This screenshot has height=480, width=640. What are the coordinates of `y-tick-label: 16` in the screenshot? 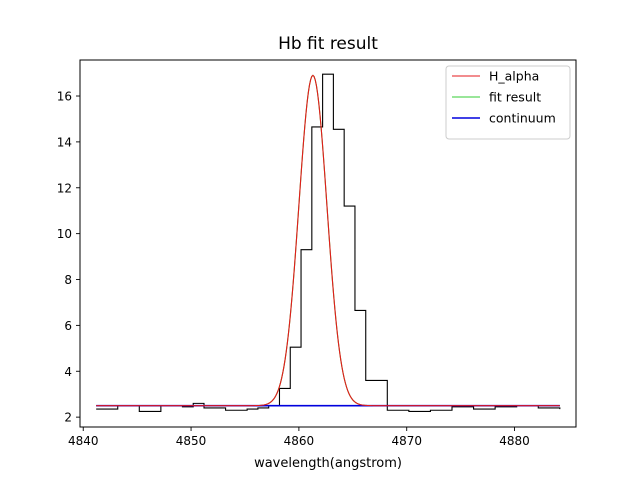 It's located at (64, 97).